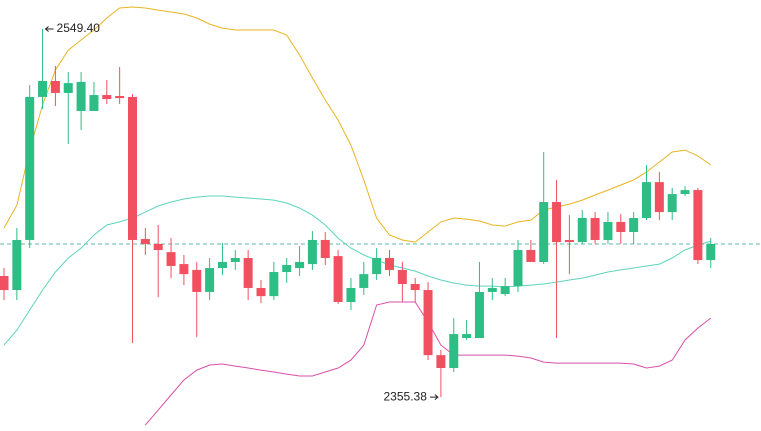 The height and width of the screenshot is (431, 761). What do you see at coordinates (79, 28) in the screenshot?
I see `high-label: 2549.40` at bounding box center [79, 28].